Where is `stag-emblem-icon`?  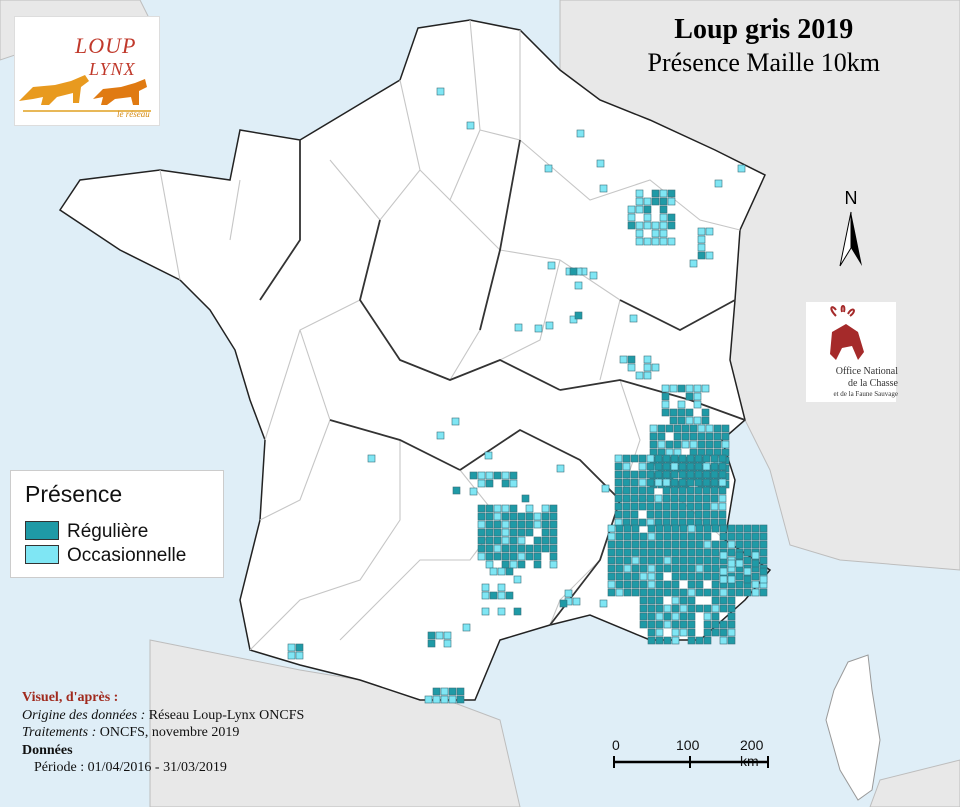 stag-emblem-icon is located at coordinates (847, 332).